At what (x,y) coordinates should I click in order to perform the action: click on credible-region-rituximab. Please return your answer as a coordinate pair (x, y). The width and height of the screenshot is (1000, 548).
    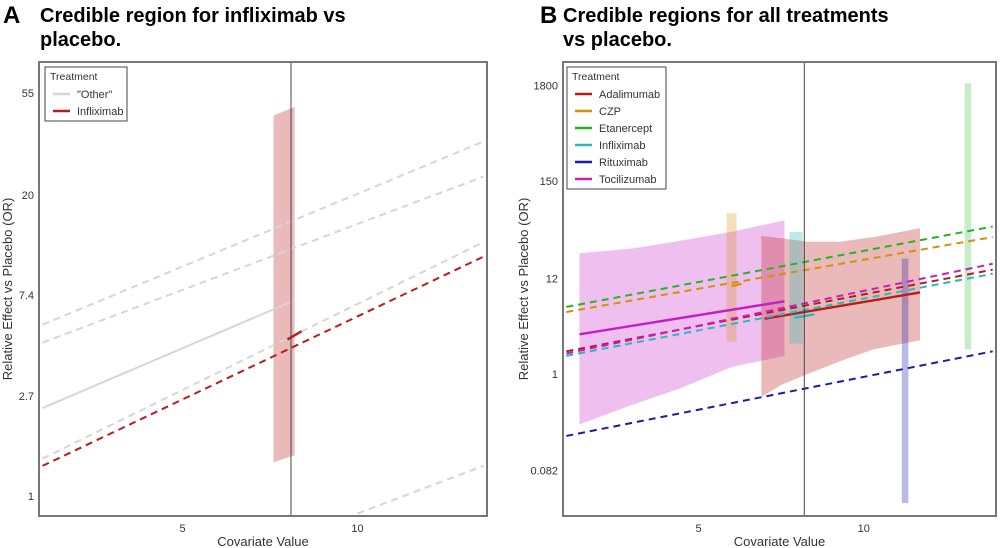
    Looking at the image, I should click on (905, 381).